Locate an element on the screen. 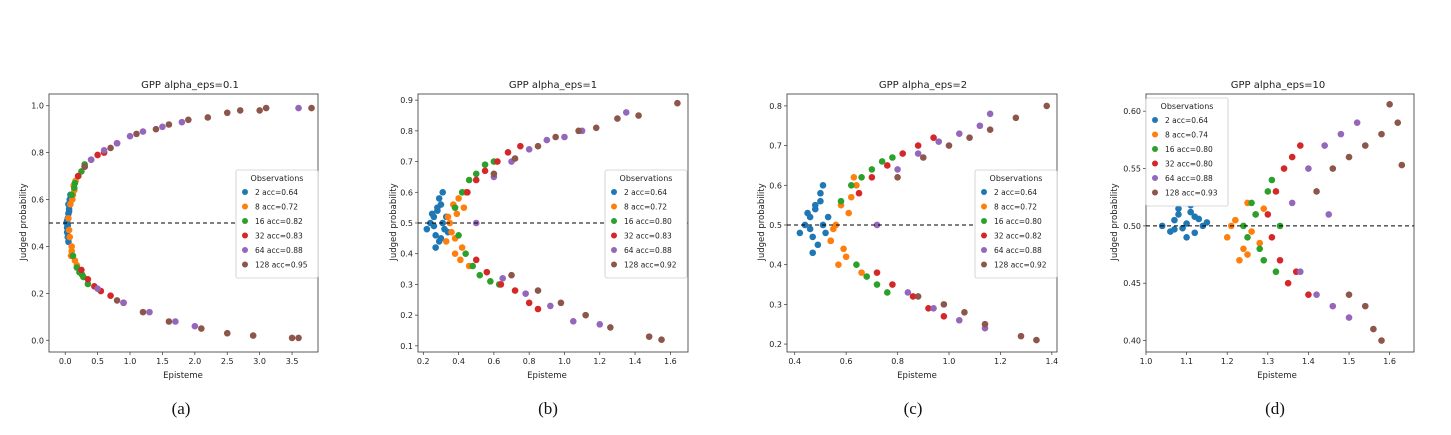 Image resolution: width=1451 pixels, height=435 pixels. x-tick-label: 1.4 is located at coordinates (1308, 361).